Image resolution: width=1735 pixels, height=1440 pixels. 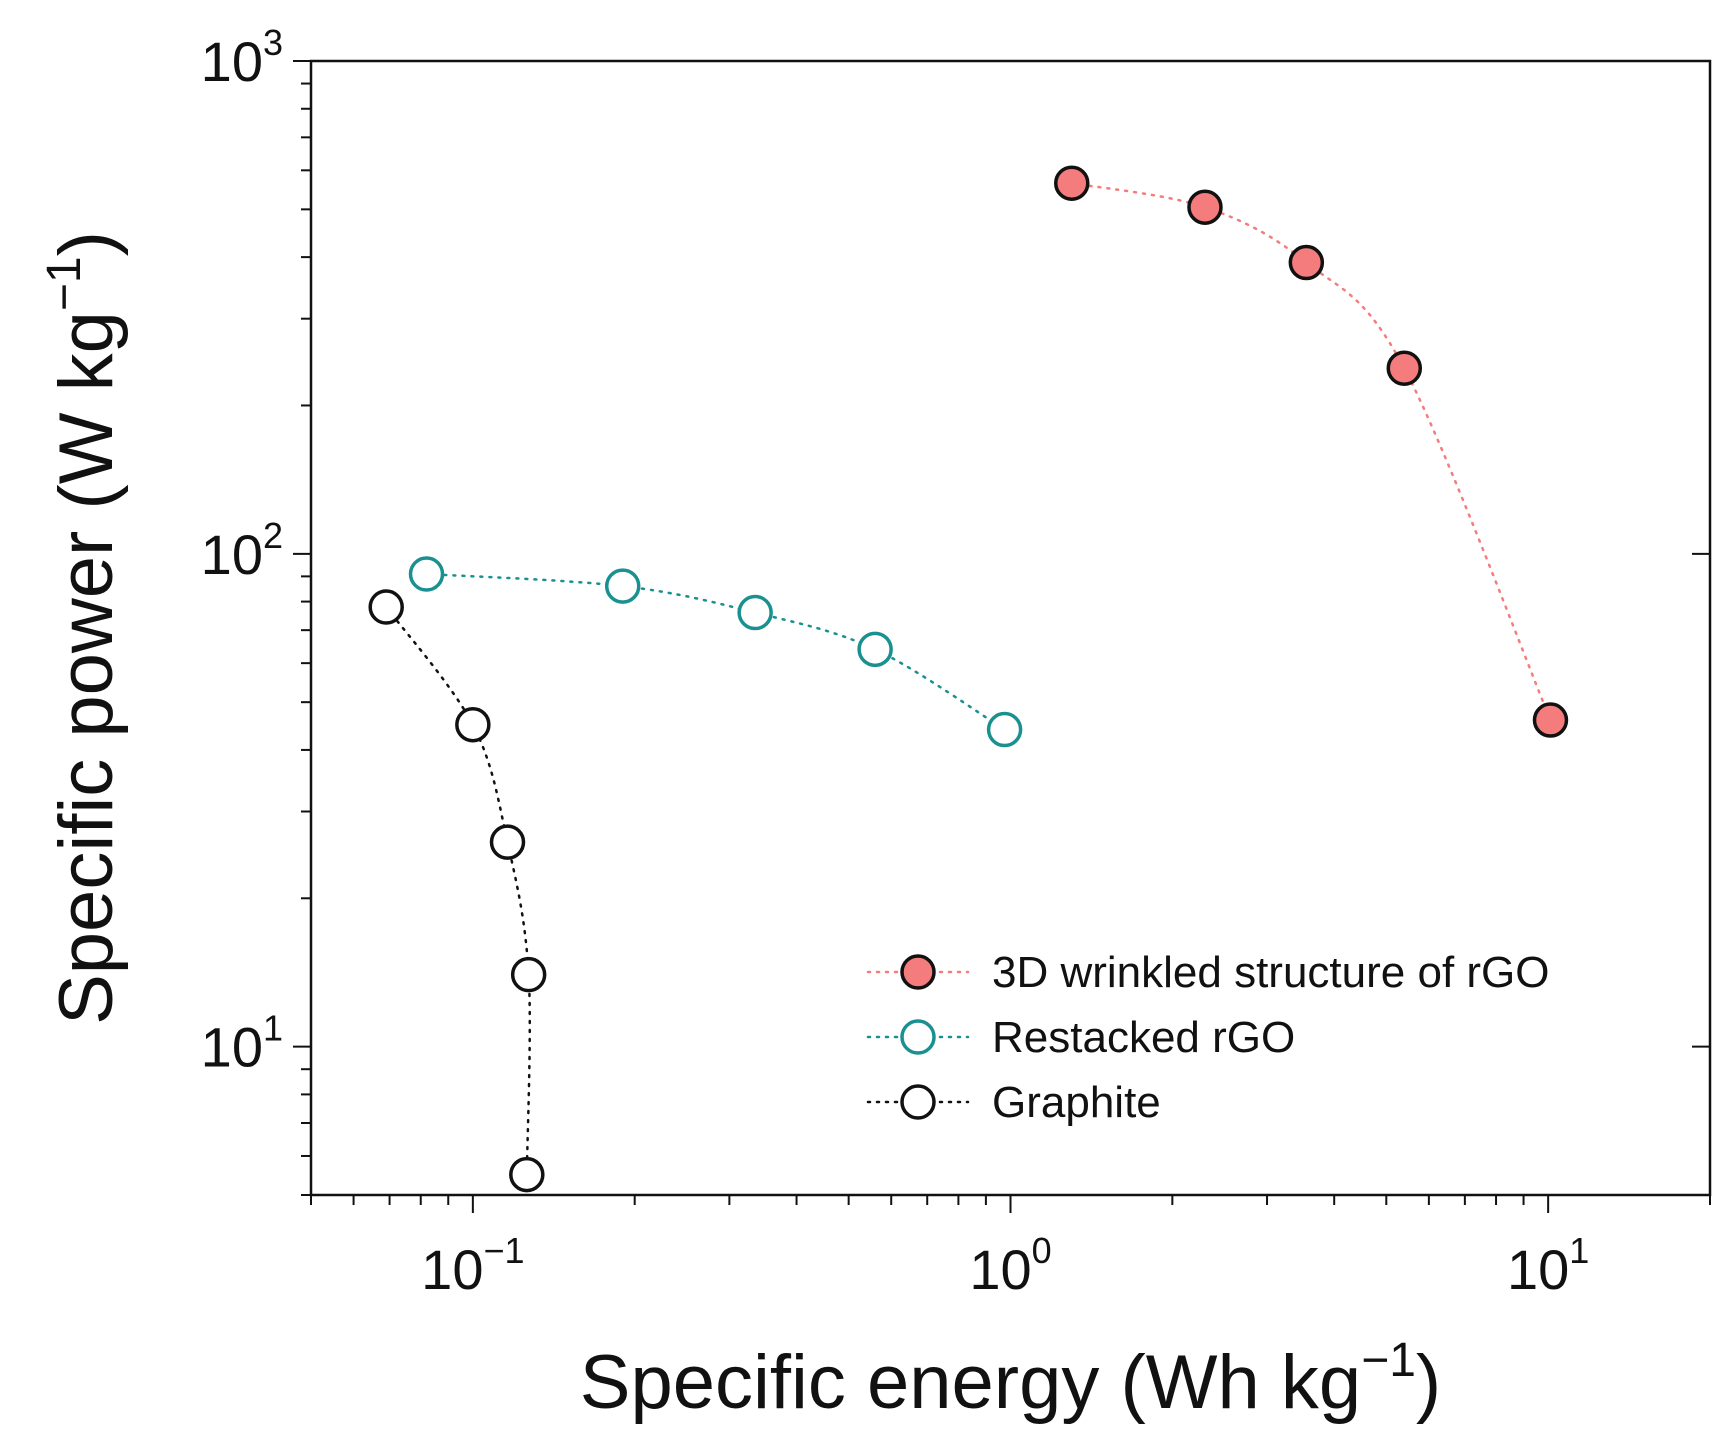 What do you see at coordinates (1042, 1250) in the screenshot?
I see `x-tick-exponent: 0` at bounding box center [1042, 1250].